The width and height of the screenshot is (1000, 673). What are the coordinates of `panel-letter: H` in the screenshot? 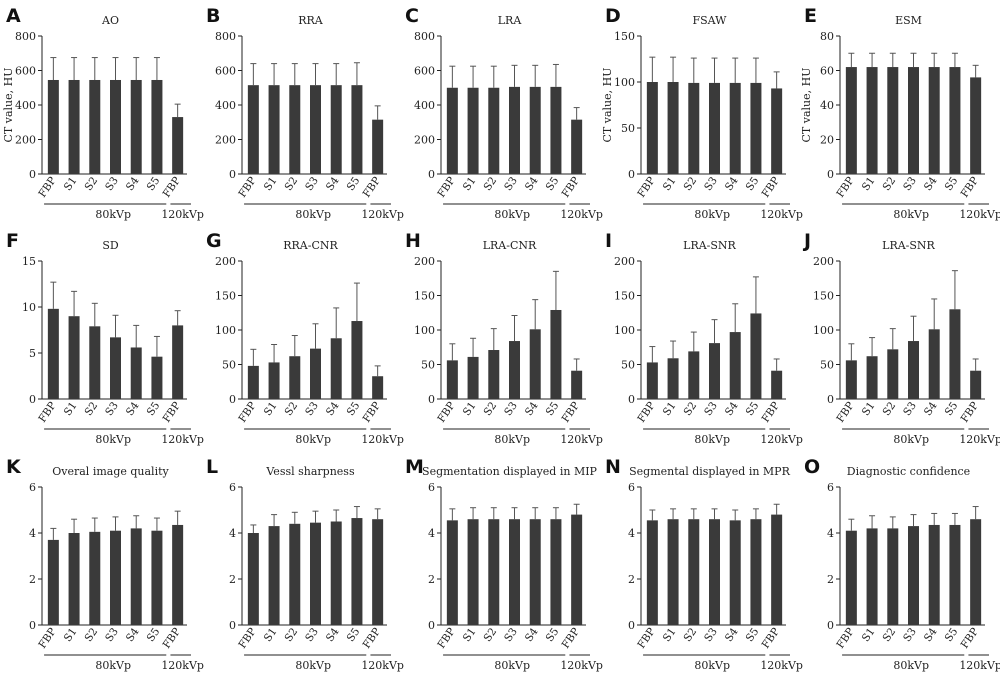 It's located at (413, 241).